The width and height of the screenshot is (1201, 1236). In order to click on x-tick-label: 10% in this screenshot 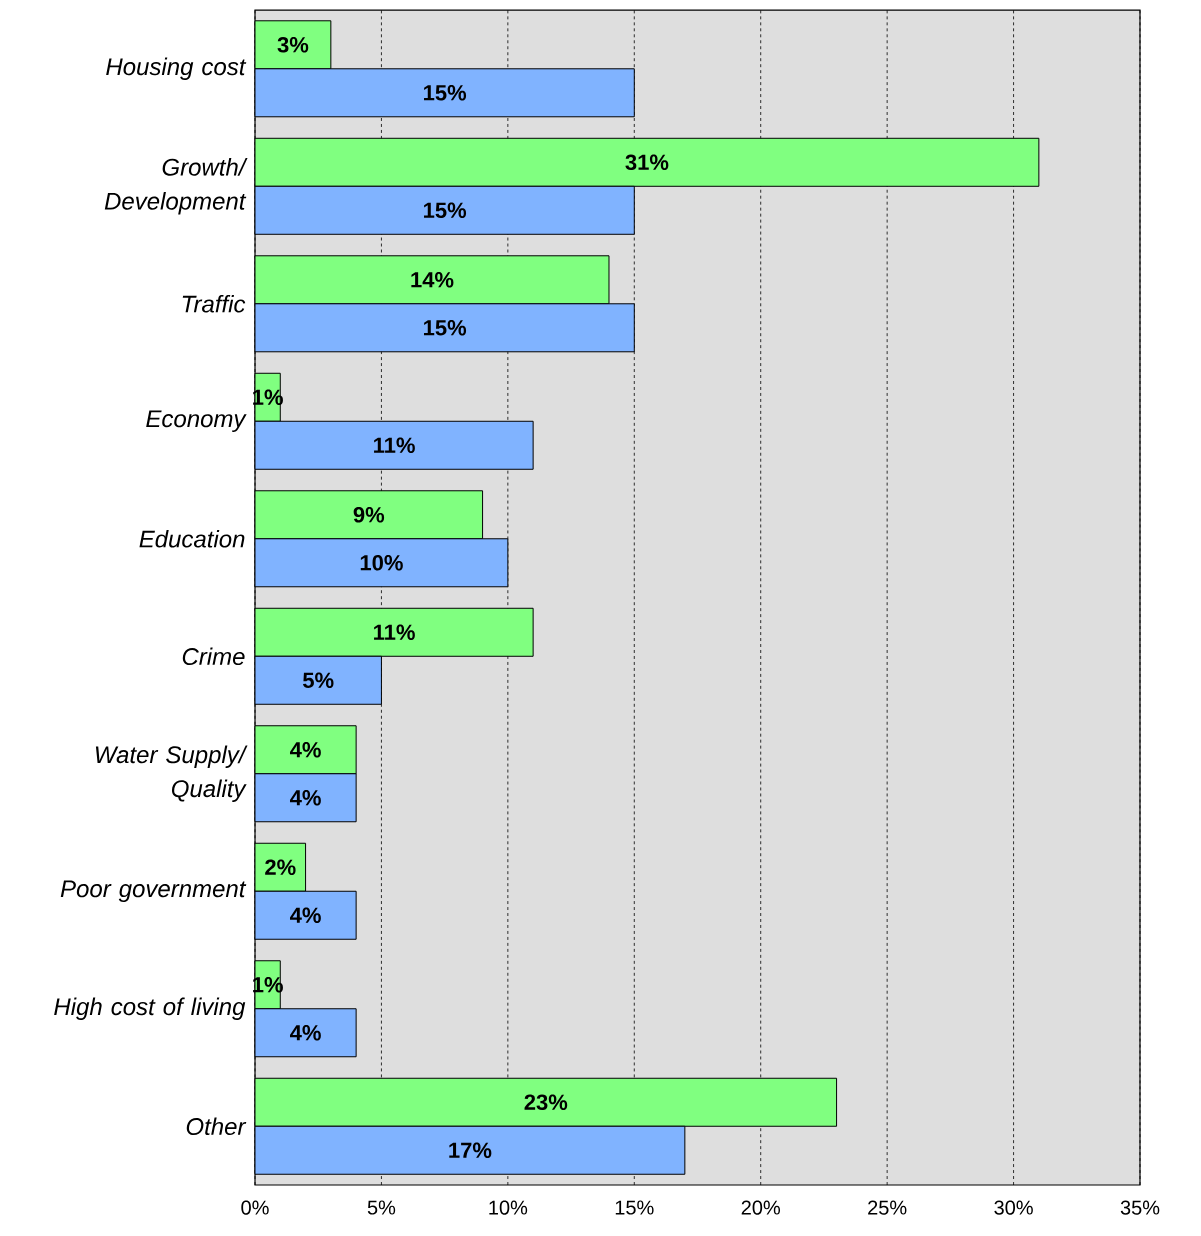, I will do `click(508, 1207)`.